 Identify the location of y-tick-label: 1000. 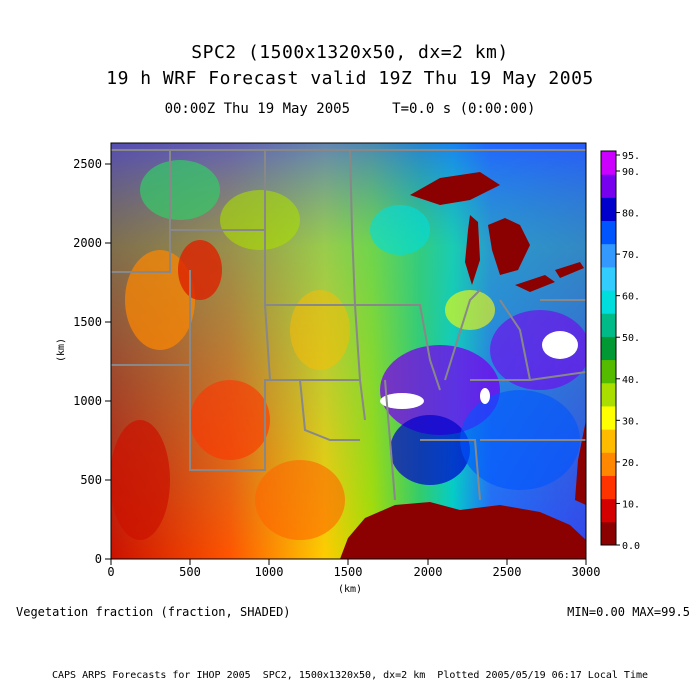
(87, 401).